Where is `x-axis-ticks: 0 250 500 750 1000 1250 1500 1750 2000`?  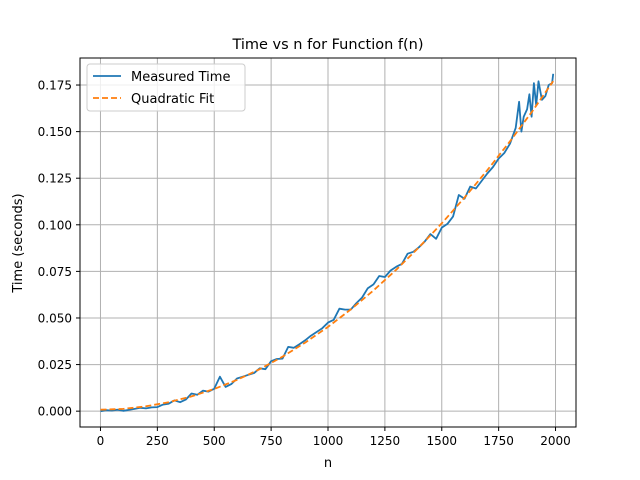 x-axis-ticks: 0 250 500 750 1000 1250 1500 1750 2000 is located at coordinates (334, 437).